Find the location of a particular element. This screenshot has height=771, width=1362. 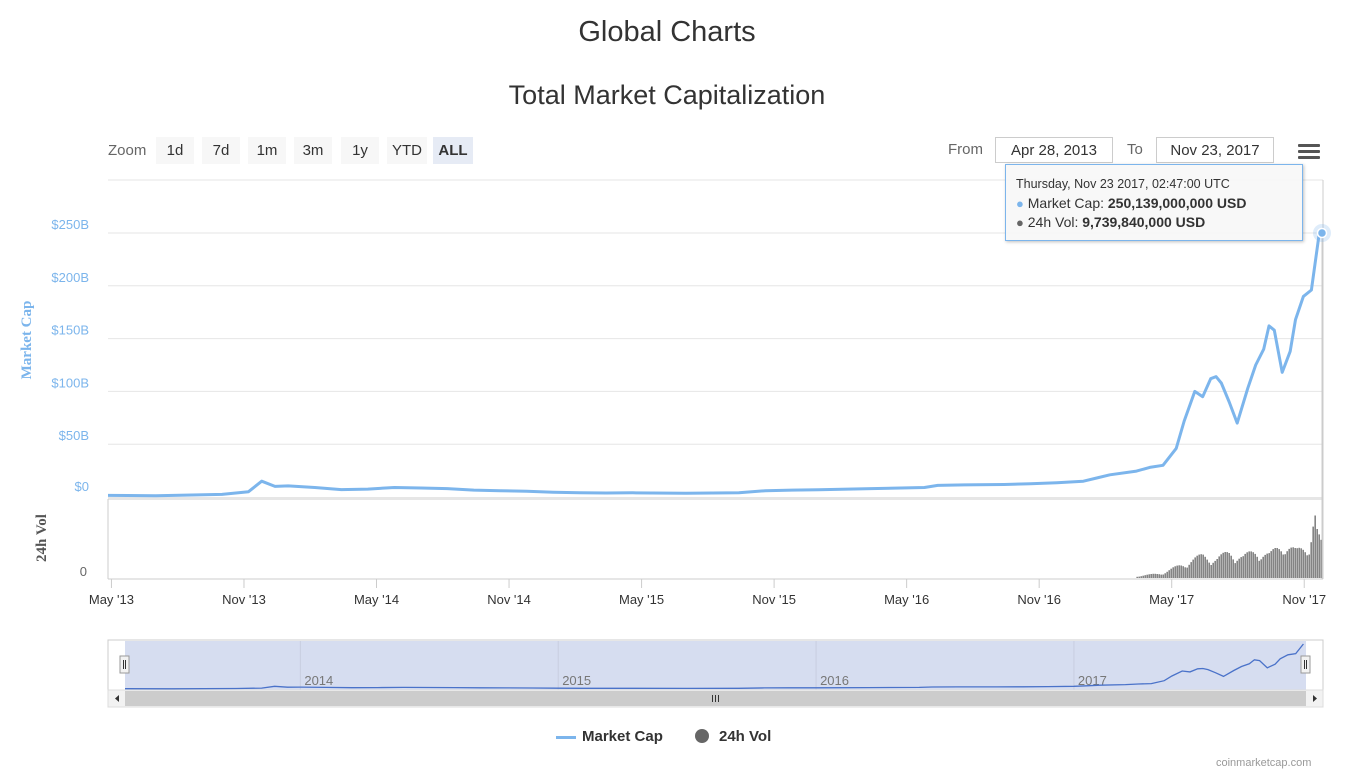

volume-axis-title: 24h Vol is located at coordinates (42, 538).